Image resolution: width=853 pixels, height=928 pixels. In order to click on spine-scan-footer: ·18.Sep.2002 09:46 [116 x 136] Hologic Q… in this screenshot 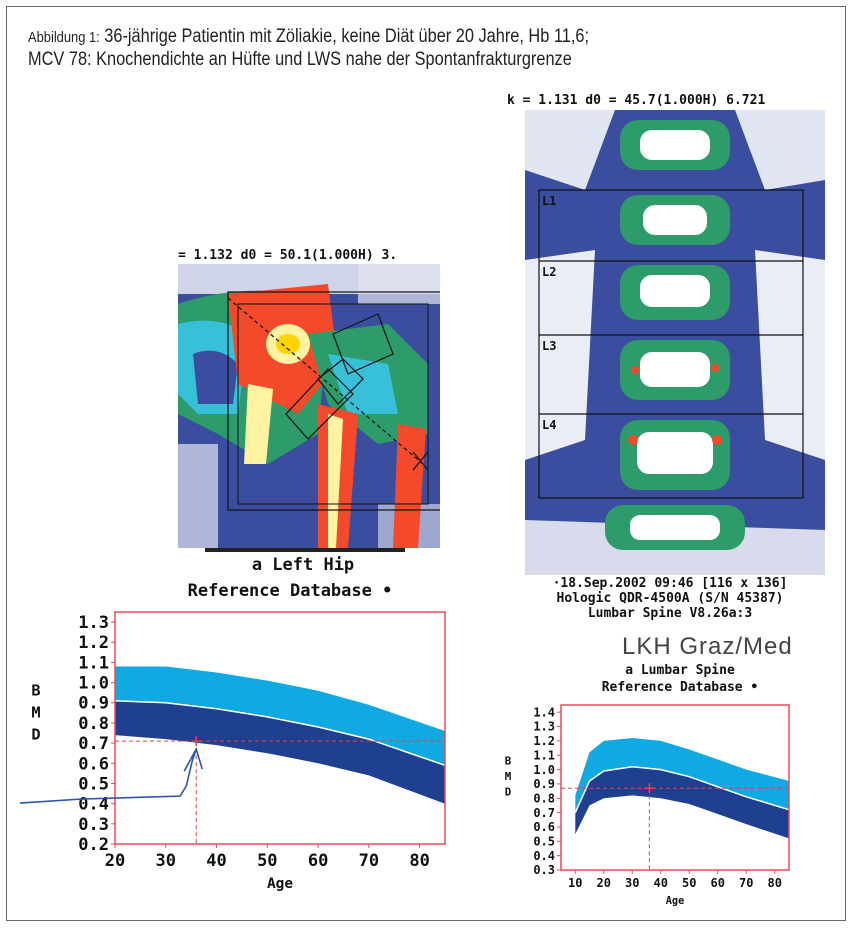, I will do `click(670, 598)`.